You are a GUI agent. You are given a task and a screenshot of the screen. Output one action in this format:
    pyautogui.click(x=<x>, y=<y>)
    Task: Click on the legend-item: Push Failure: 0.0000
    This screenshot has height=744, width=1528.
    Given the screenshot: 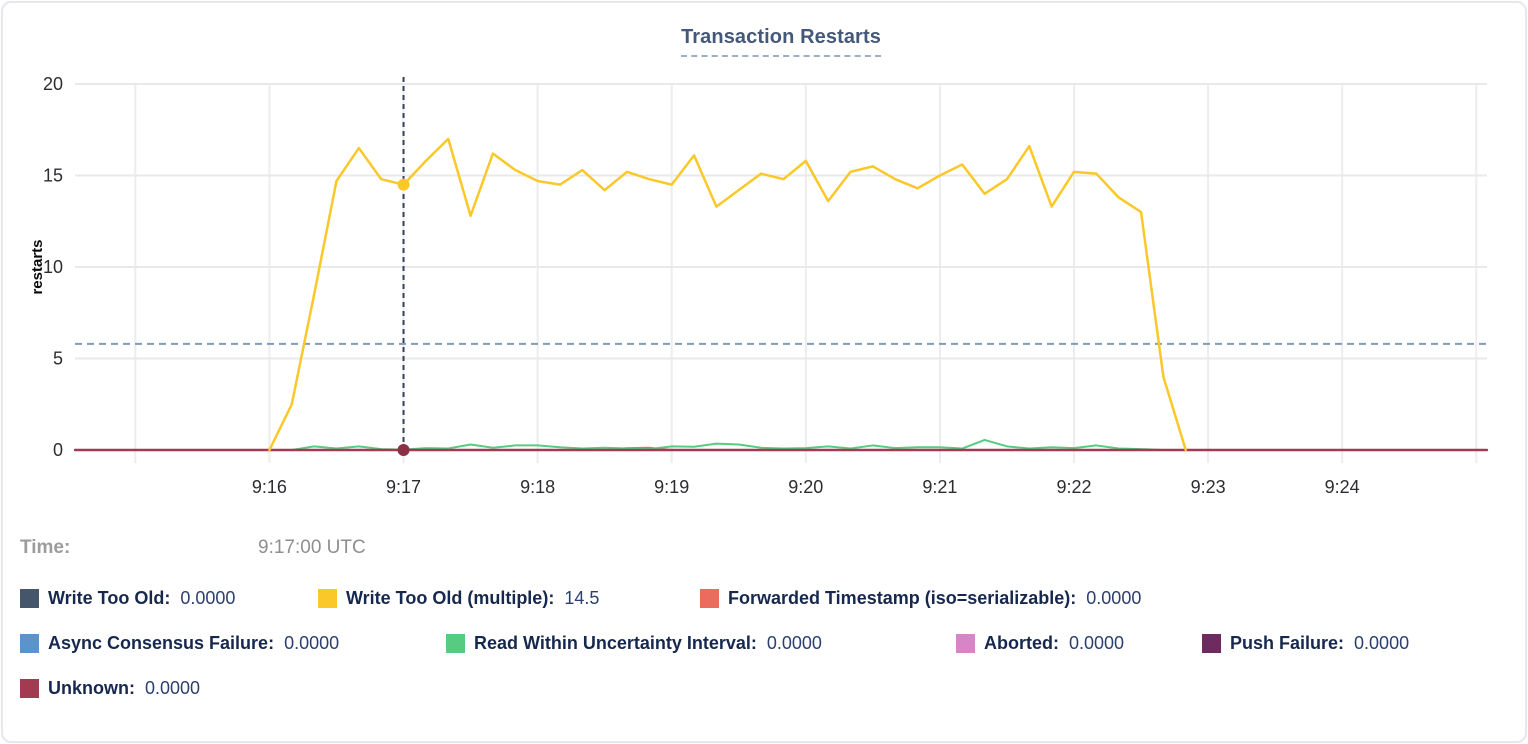 What is the action you would take?
    pyautogui.click(x=1305, y=643)
    